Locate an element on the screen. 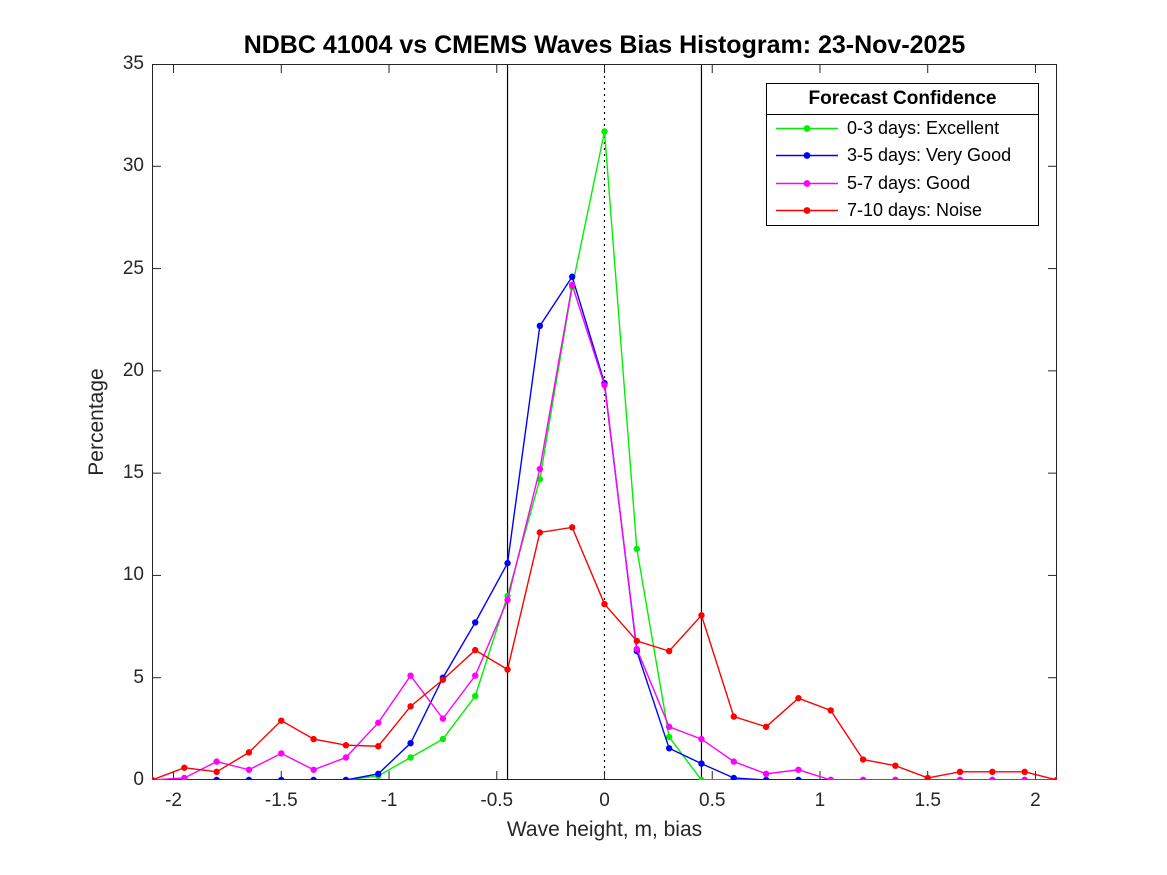 This screenshot has width=1167, height=875. legend-entry-label: 0-3 days: Excellent is located at coordinates (923, 128).